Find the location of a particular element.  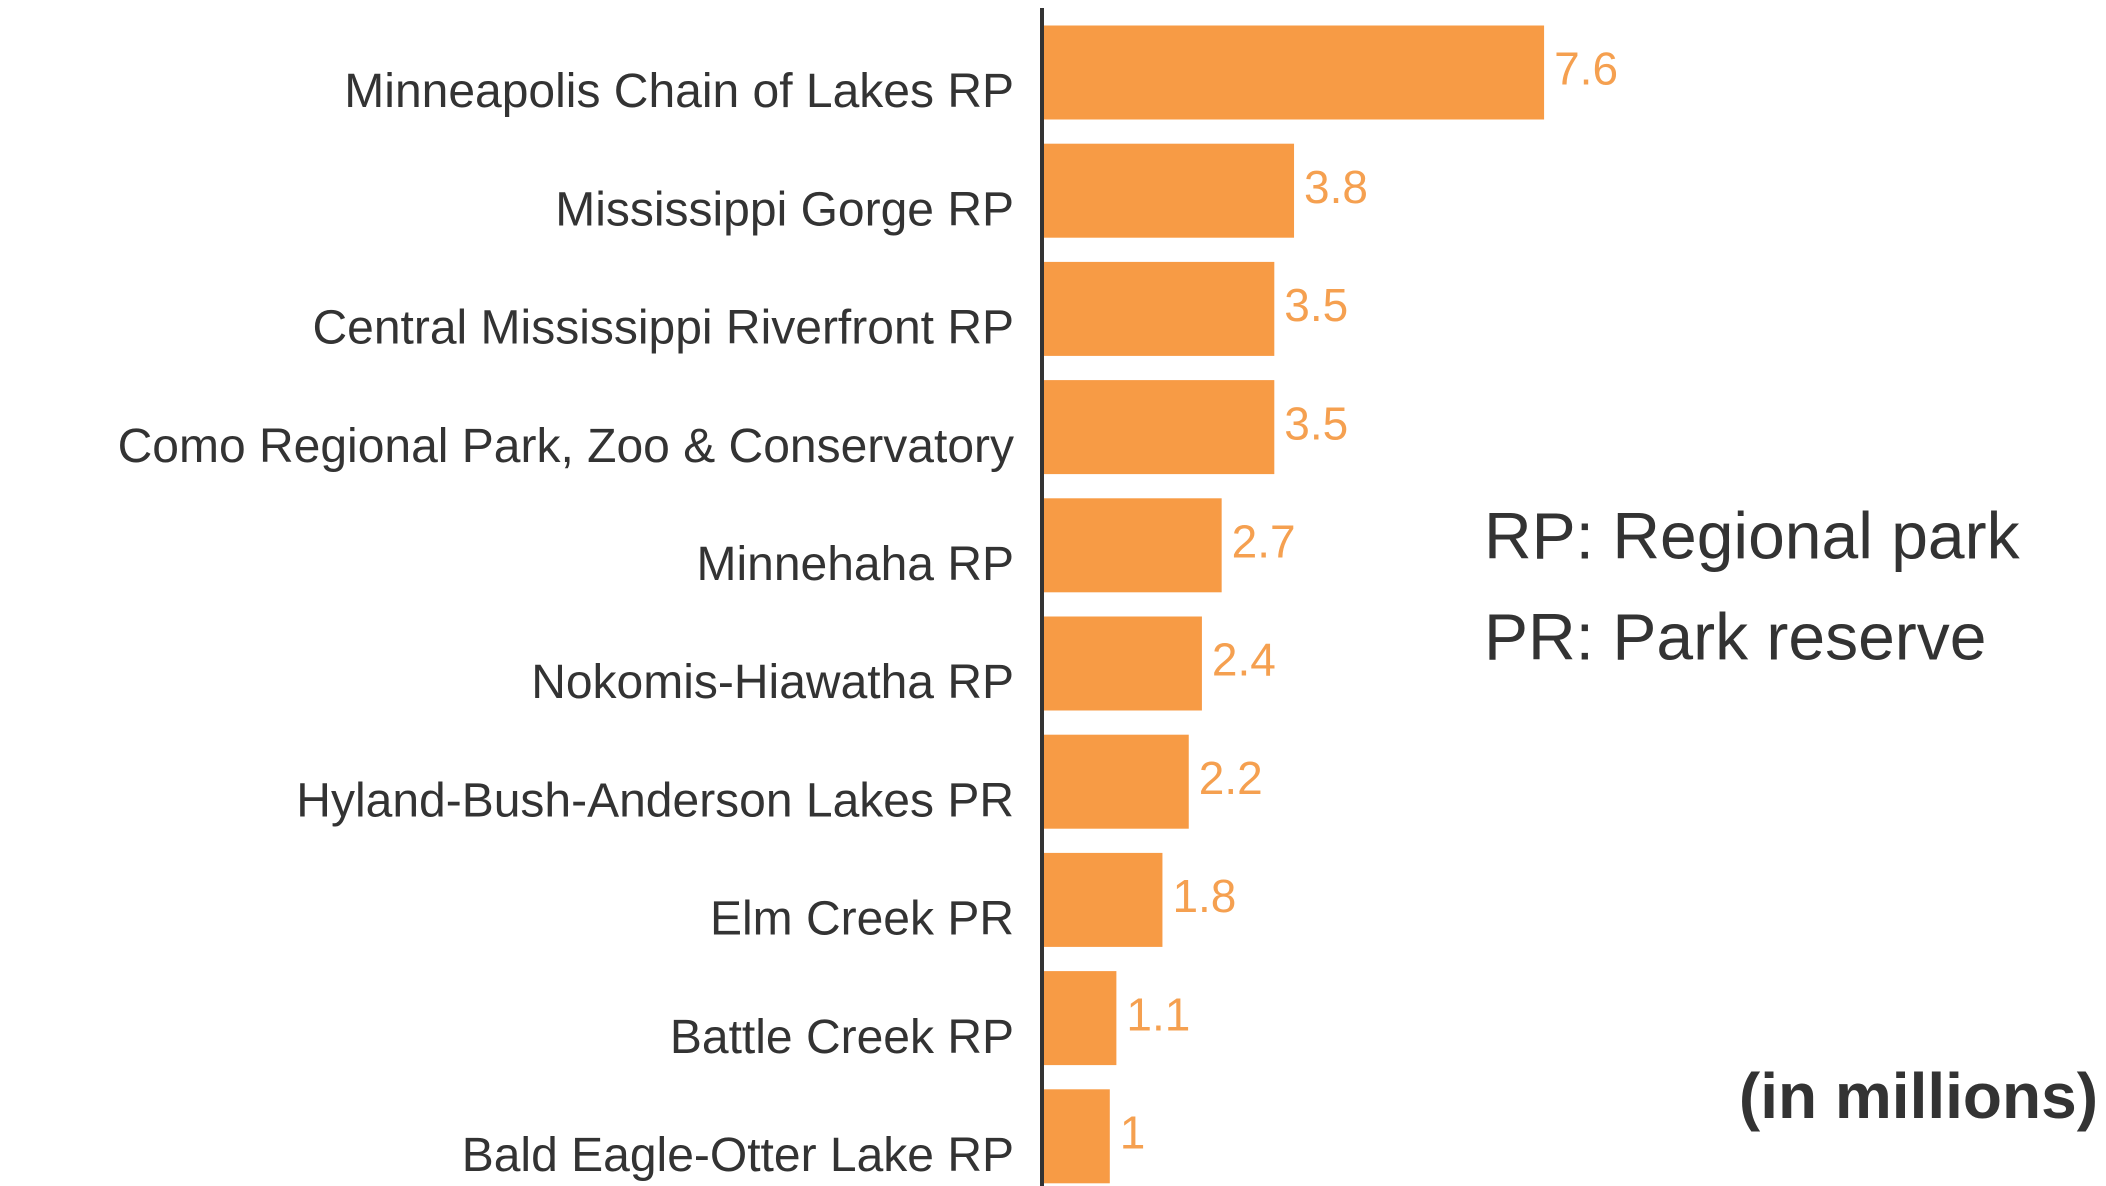

value-label: 1.8 is located at coordinates (1204, 896).